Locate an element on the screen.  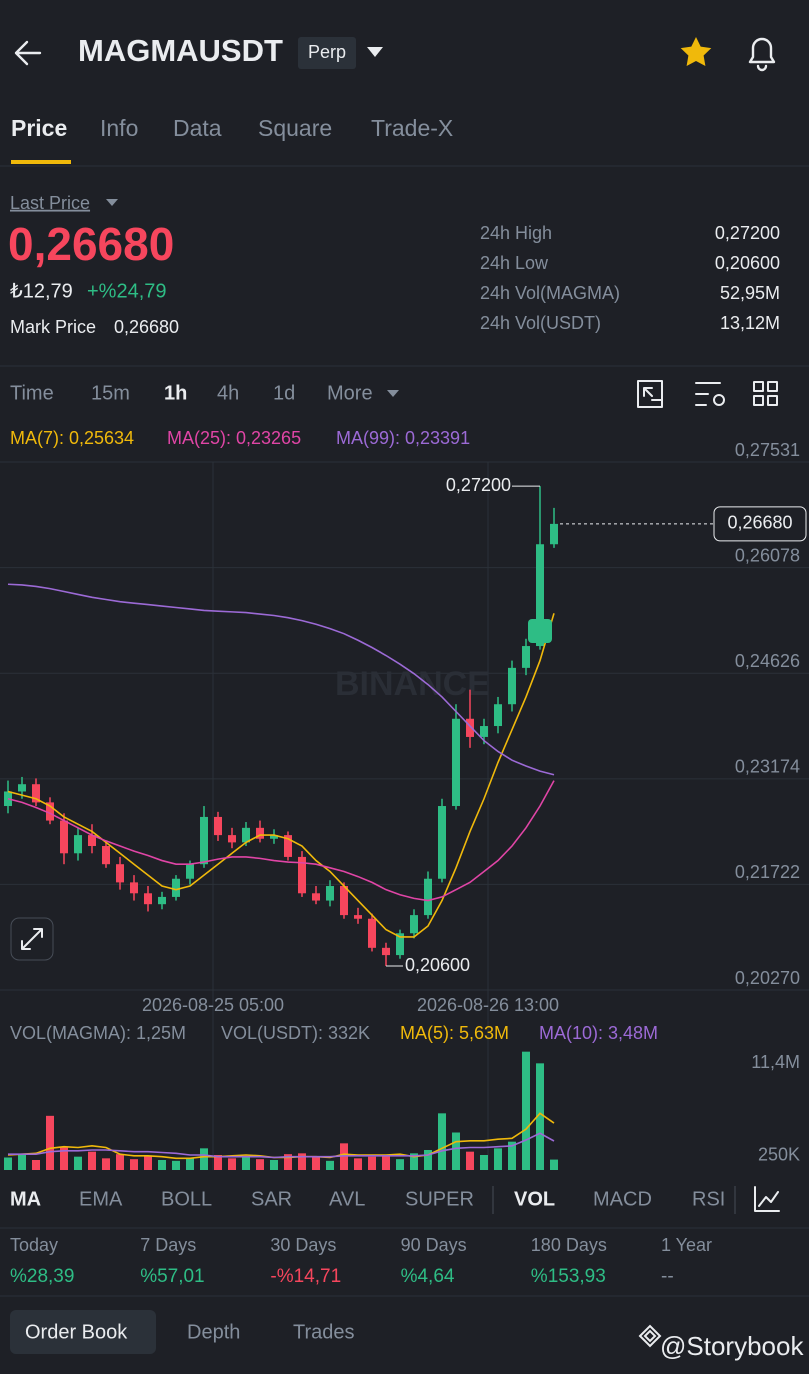
expand-button is located at coordinates (32, 939).